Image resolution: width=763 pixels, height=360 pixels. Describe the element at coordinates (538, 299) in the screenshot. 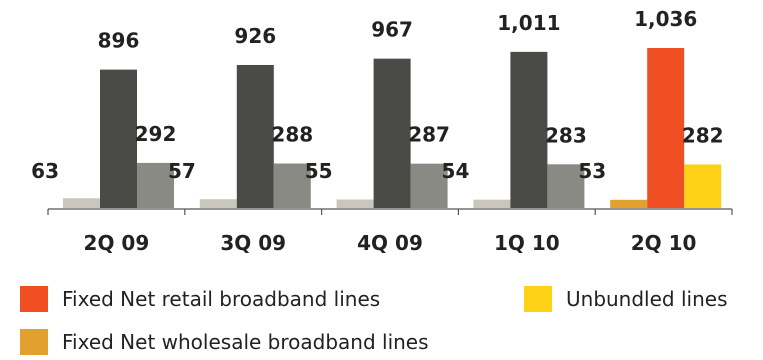

I see `legend-swatch-unbundled` at that location.